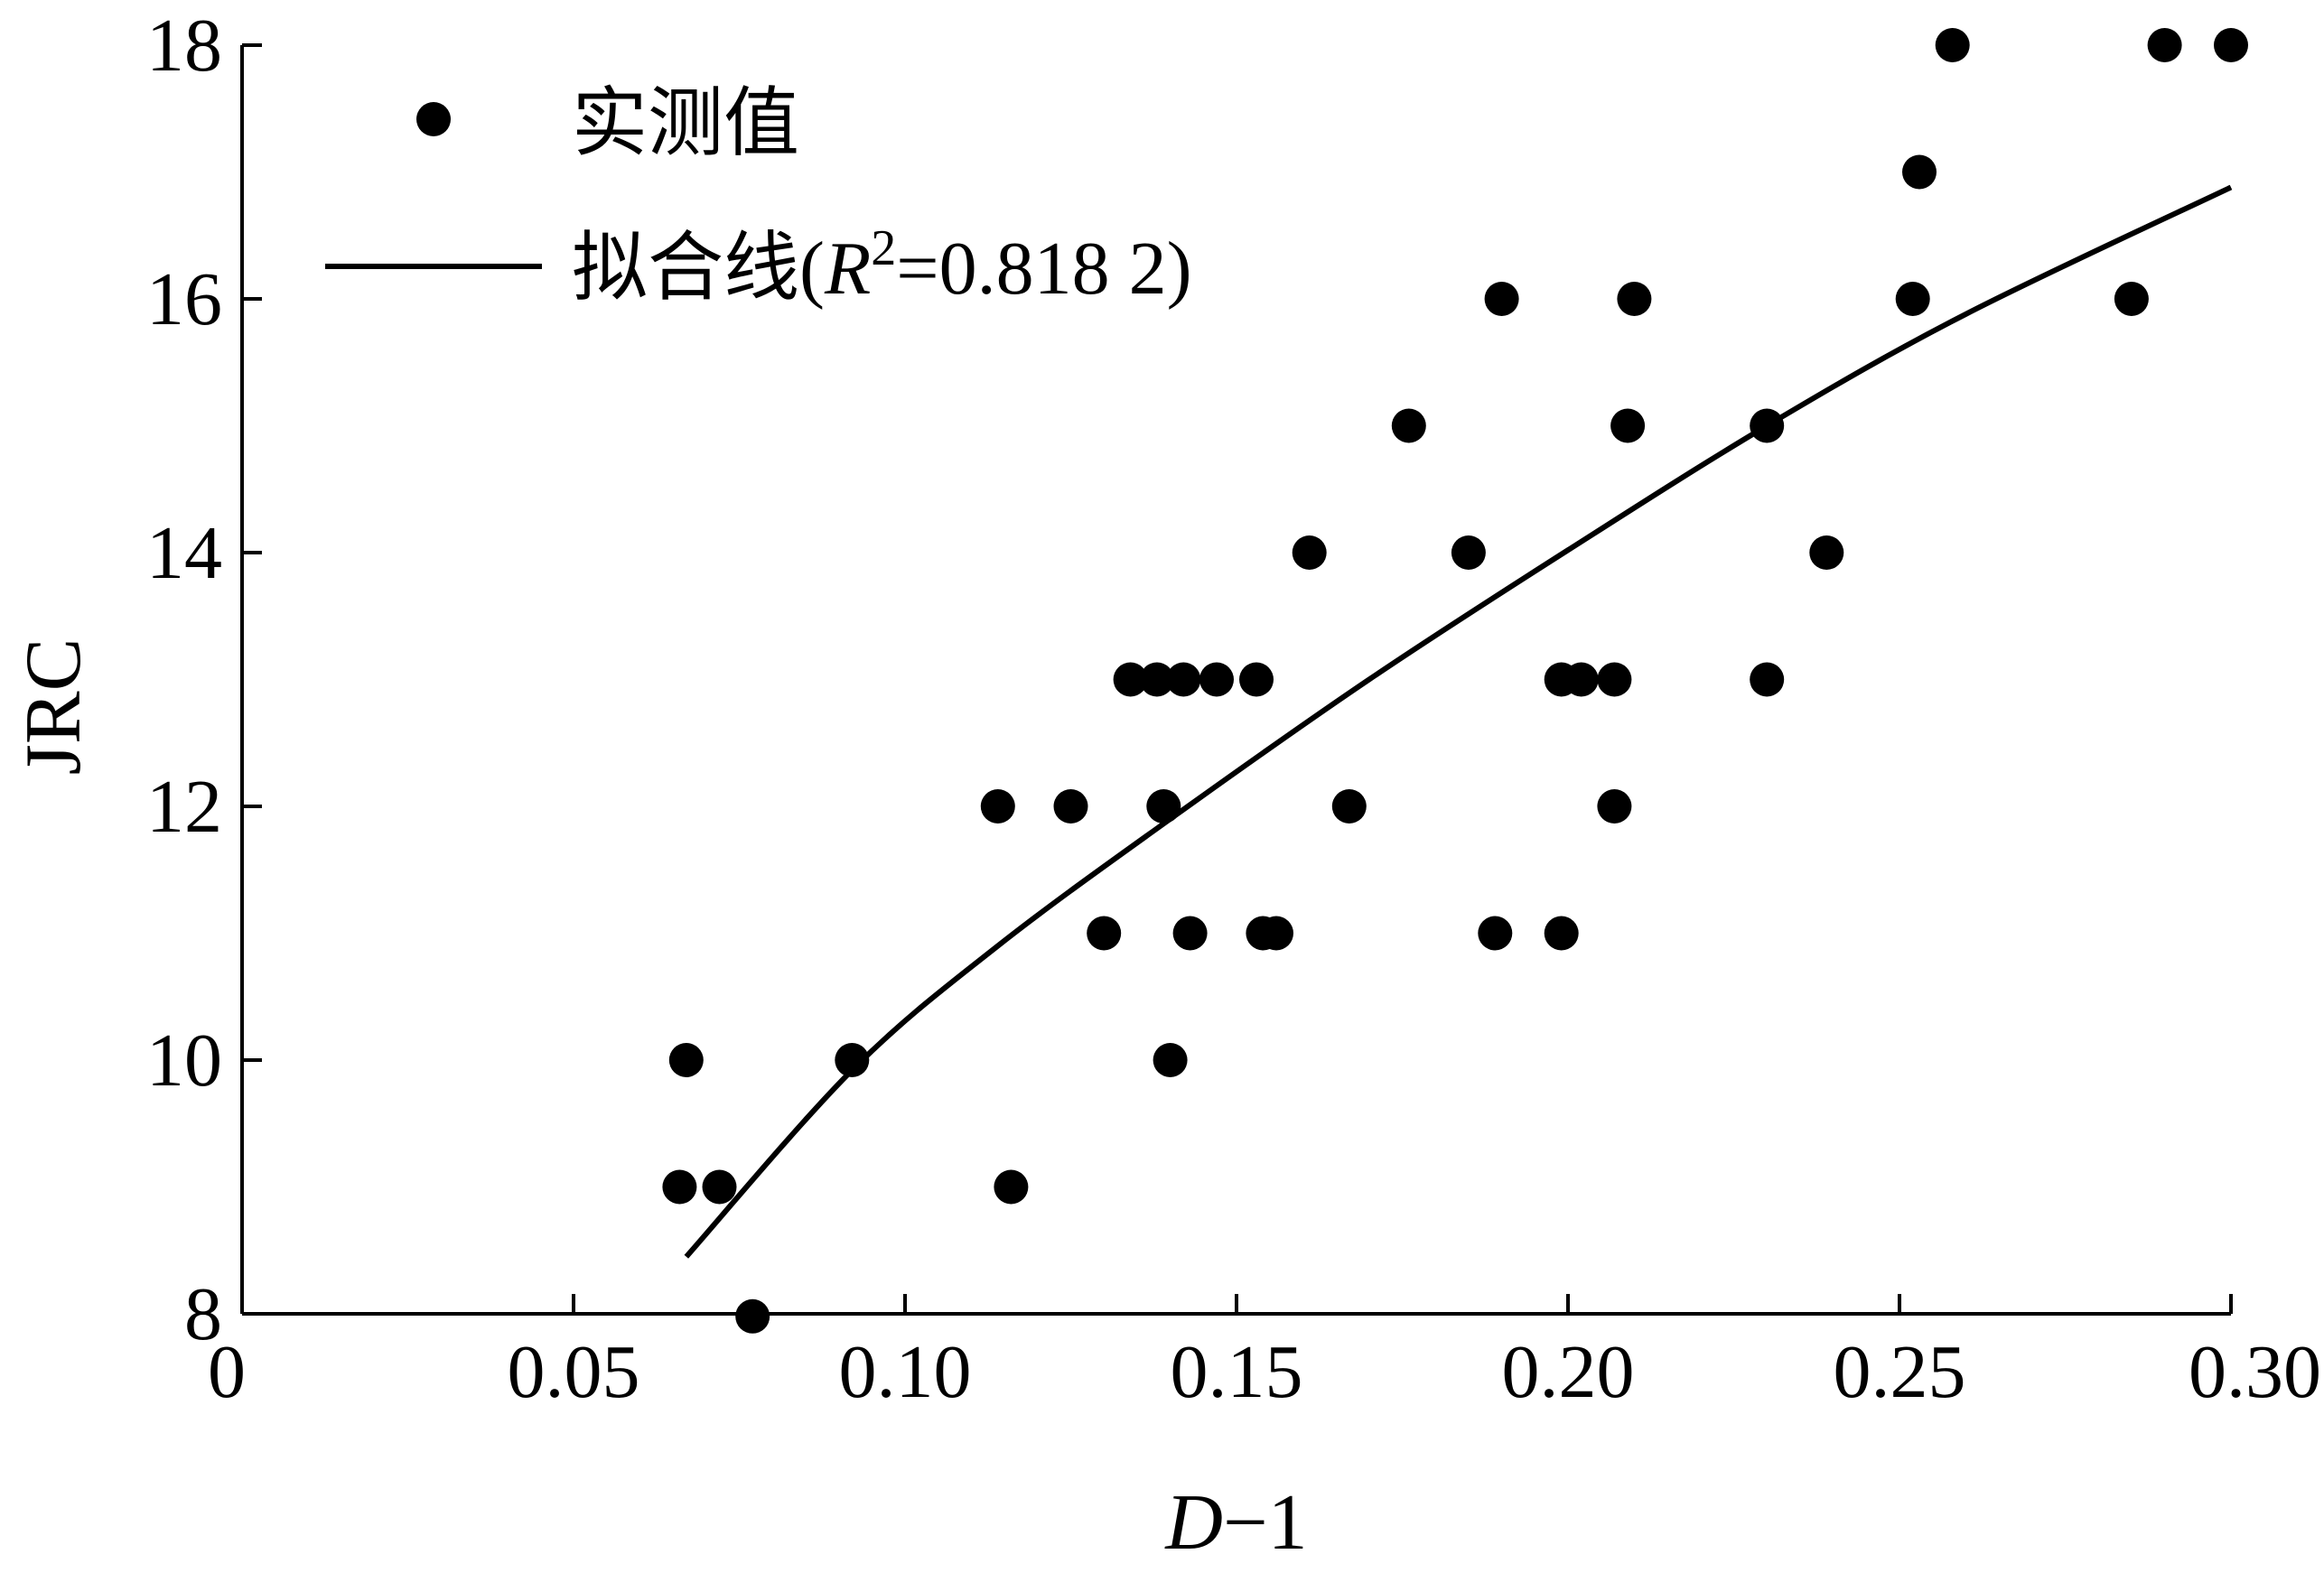  I want to click on legend: 实测值 拟合线(R2=0.818 2), so click(758, 197).